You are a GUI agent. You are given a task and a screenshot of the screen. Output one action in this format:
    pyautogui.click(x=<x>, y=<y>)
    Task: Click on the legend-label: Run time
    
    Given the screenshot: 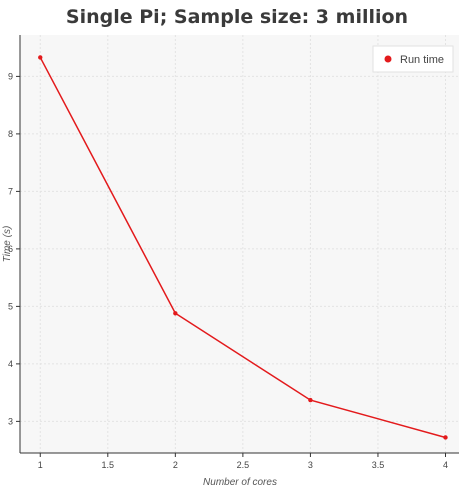 What is the action you would take?
    pyautogui.click(x=422, y=60)
    